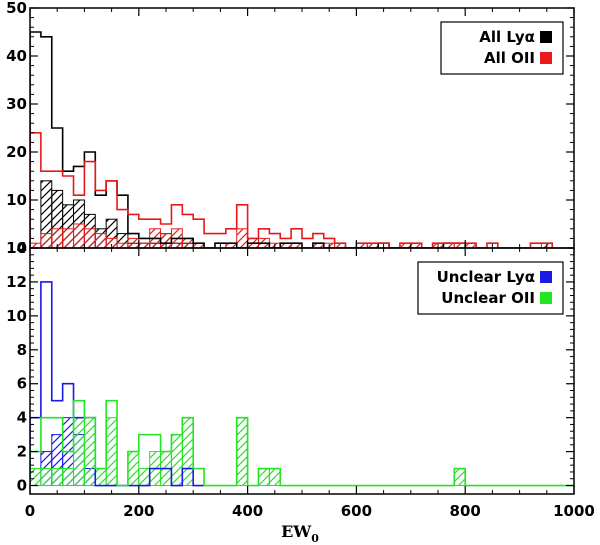  I want to click on x-tick-label: 600, so click(356, 511).